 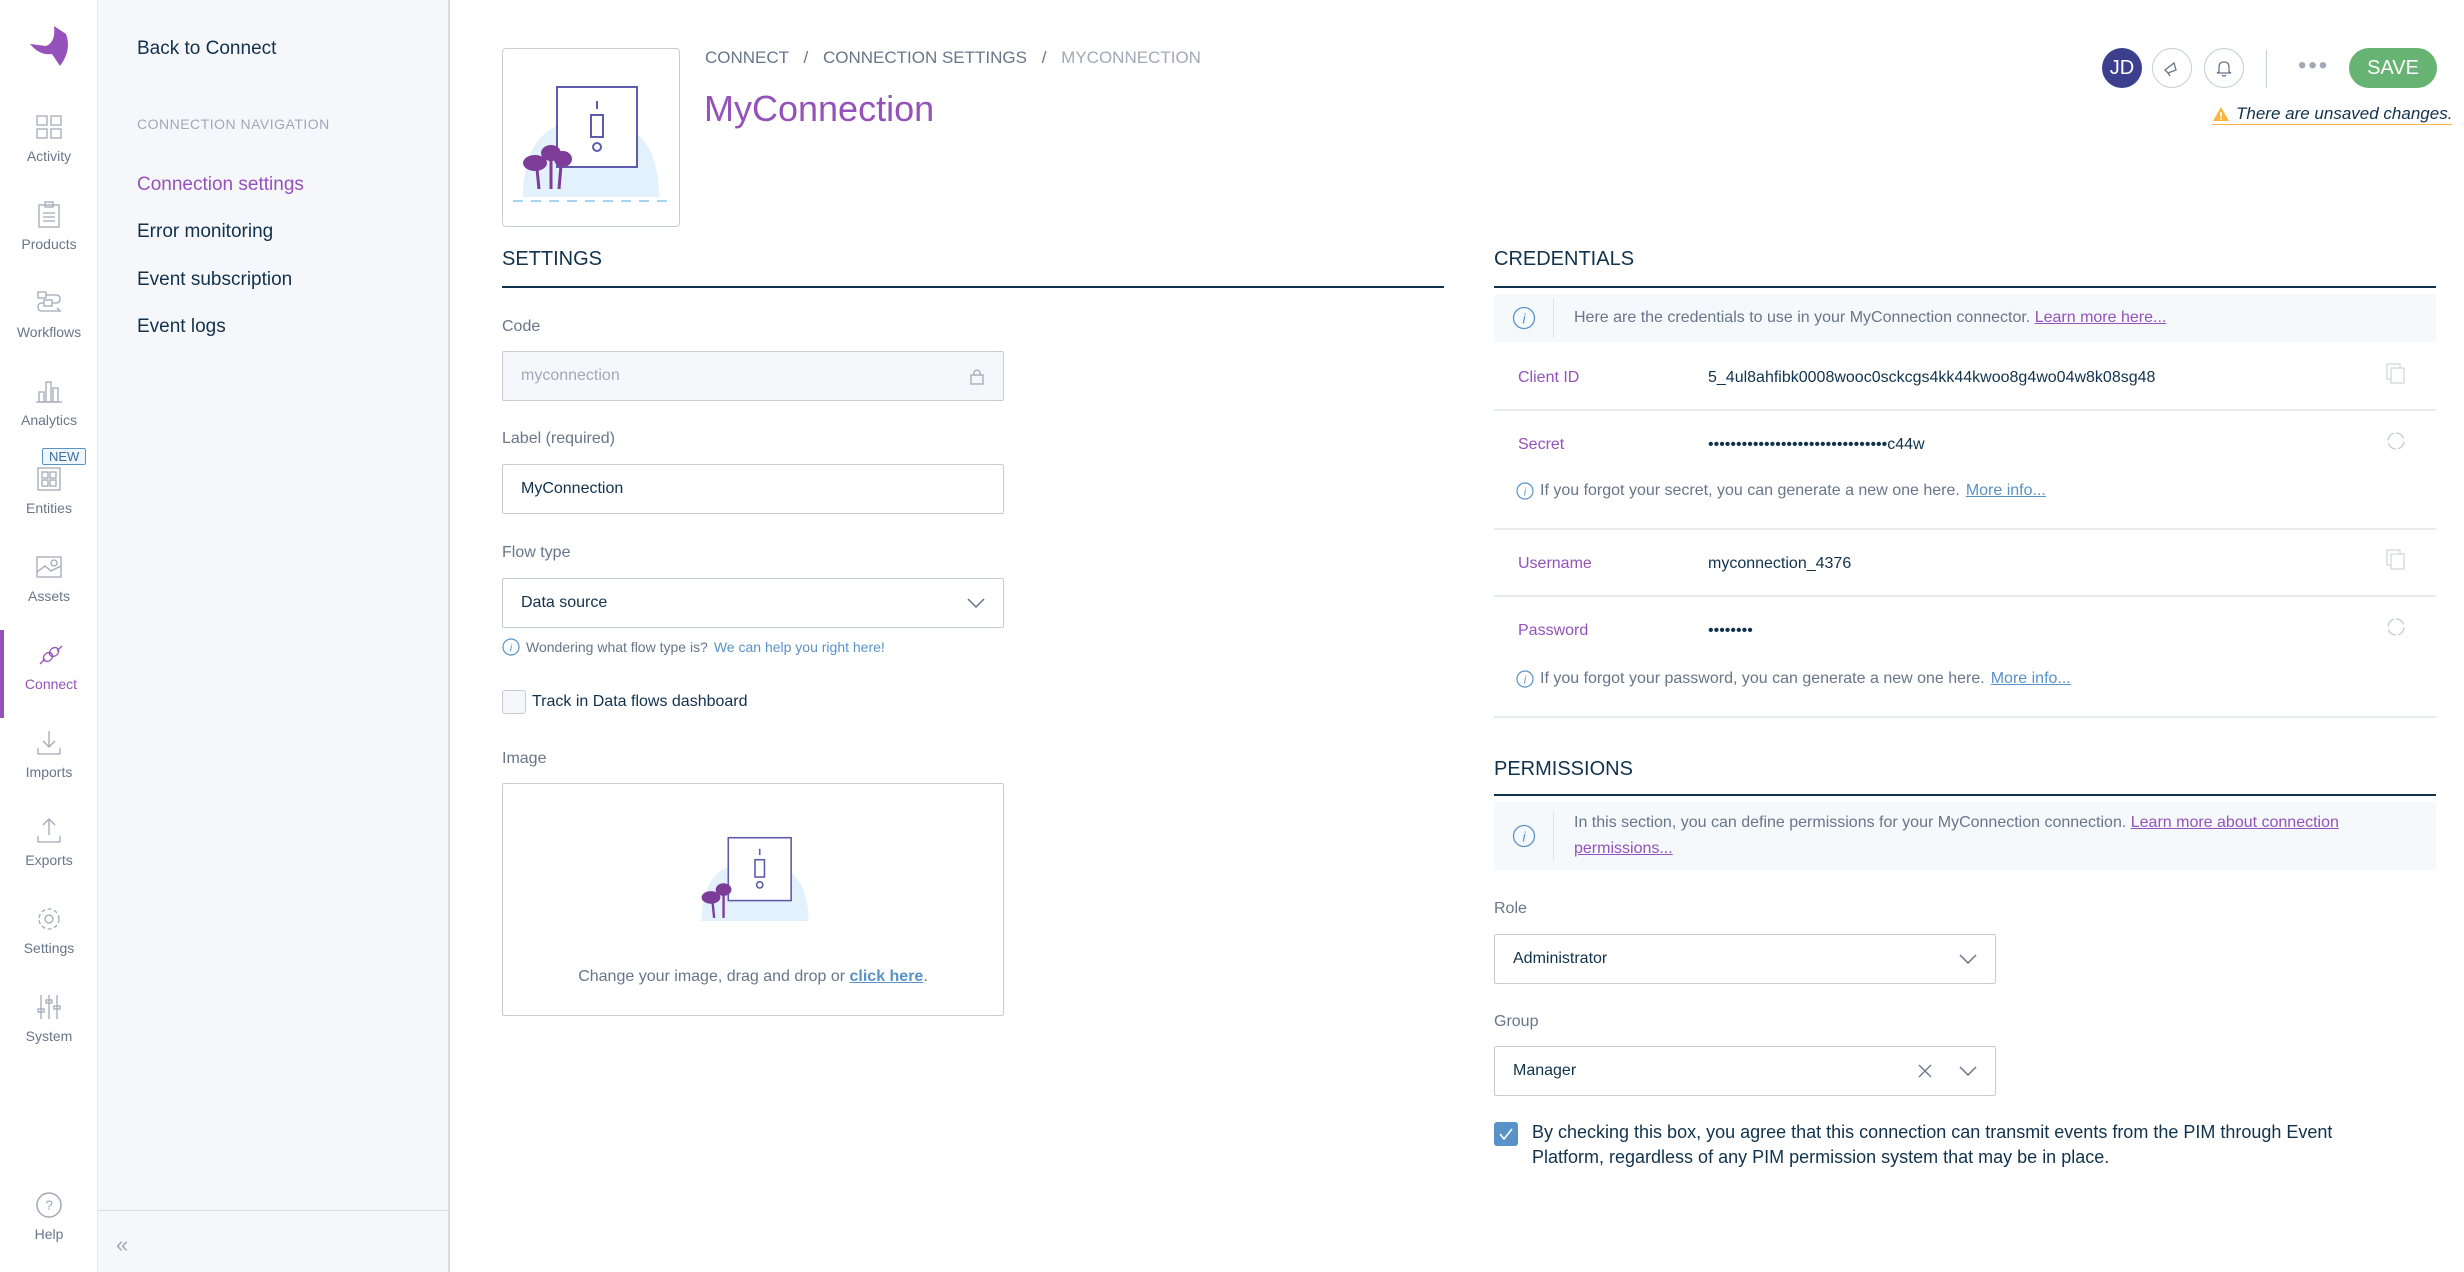 What do you see at coordinates (49, 146) in the screenshot?
I see `menu-item-activity: Activity` at bounding box center [49, 146].